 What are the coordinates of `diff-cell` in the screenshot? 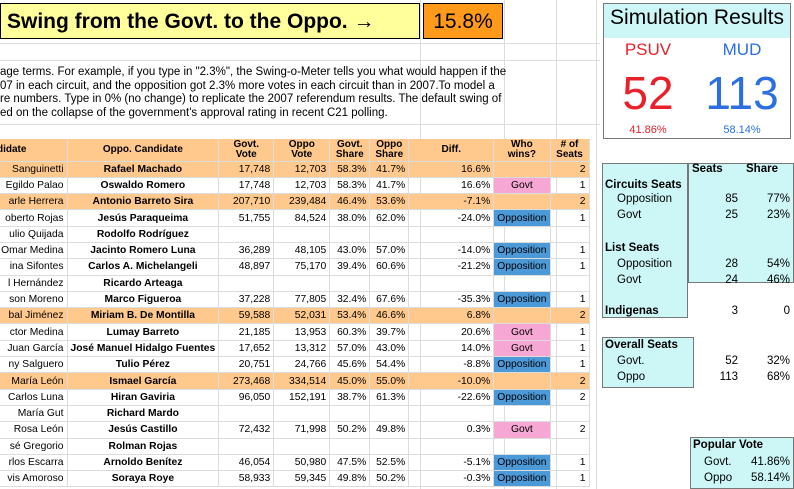 It's located at (451, 234).